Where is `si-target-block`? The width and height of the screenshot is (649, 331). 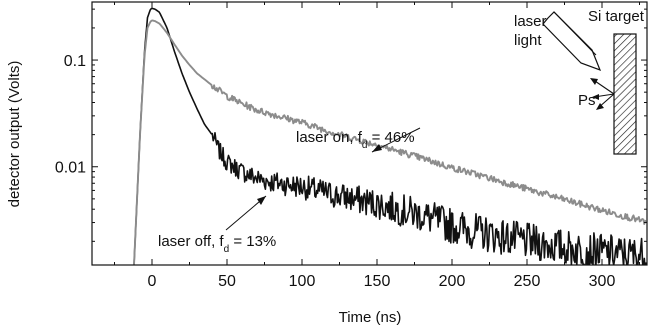
si-target-block is located at coordinates (625, 94).